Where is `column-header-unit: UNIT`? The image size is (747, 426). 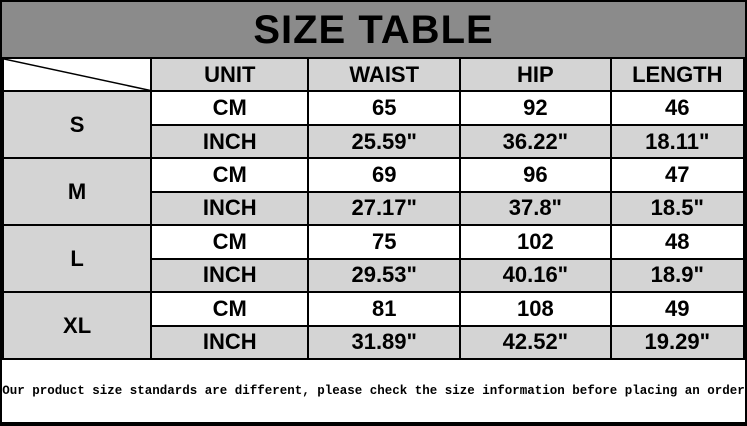 column-header-unit: UNIT is located at coordinates (230, 74).